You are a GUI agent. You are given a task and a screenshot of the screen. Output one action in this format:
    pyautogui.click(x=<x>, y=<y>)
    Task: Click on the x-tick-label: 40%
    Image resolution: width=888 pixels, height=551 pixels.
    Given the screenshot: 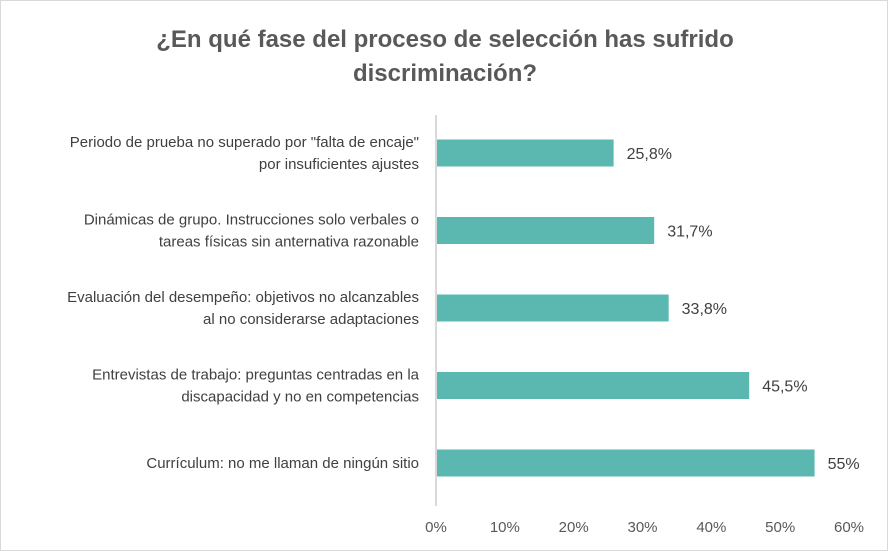 What is the action you would take?
    pyautogui.click(x=711, y=527)
    